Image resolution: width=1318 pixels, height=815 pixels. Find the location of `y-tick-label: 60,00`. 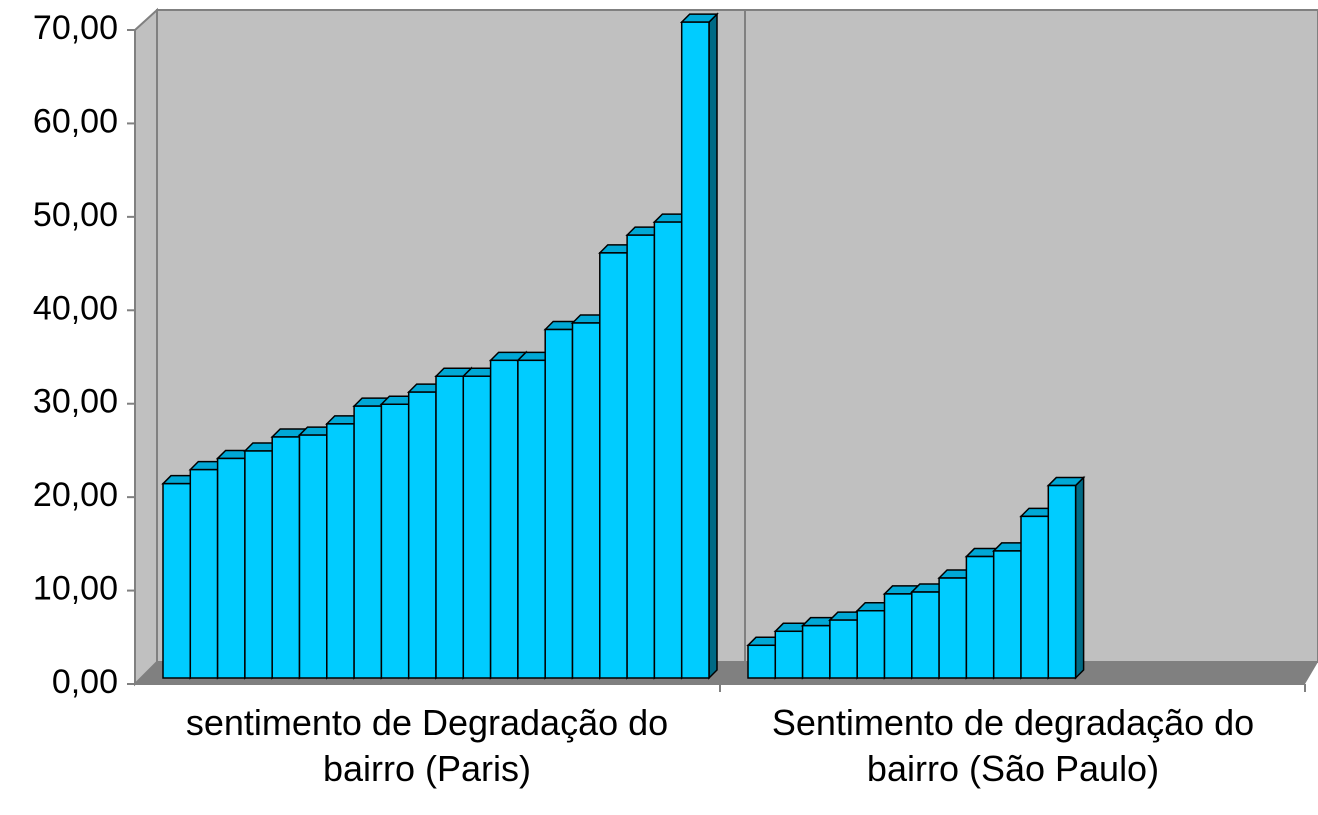

y-tick-label: 60,00 is located at coordinates (75, 121).